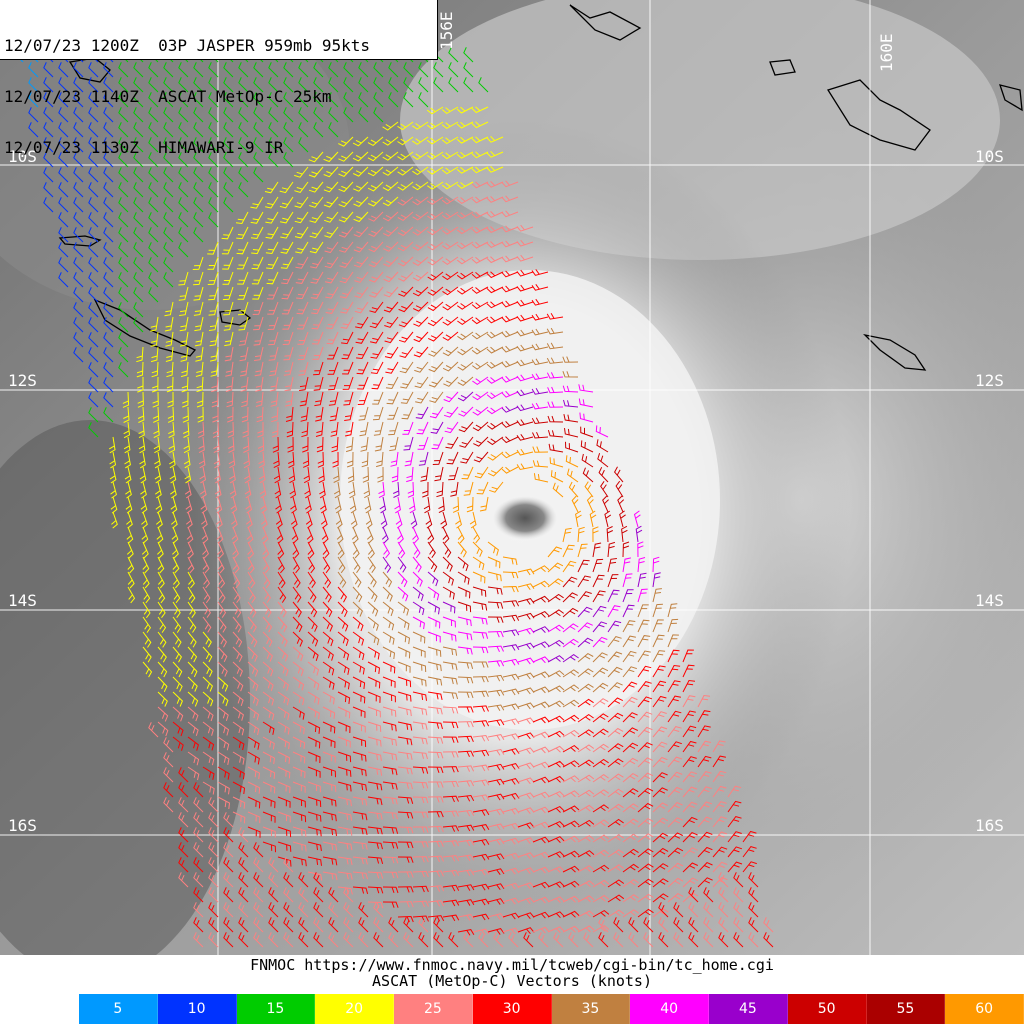  What do you see at coordinates (989, 600) in the screenshot?
I see `lat-label-14s-right: 14S` at bounding box center [989, 600].